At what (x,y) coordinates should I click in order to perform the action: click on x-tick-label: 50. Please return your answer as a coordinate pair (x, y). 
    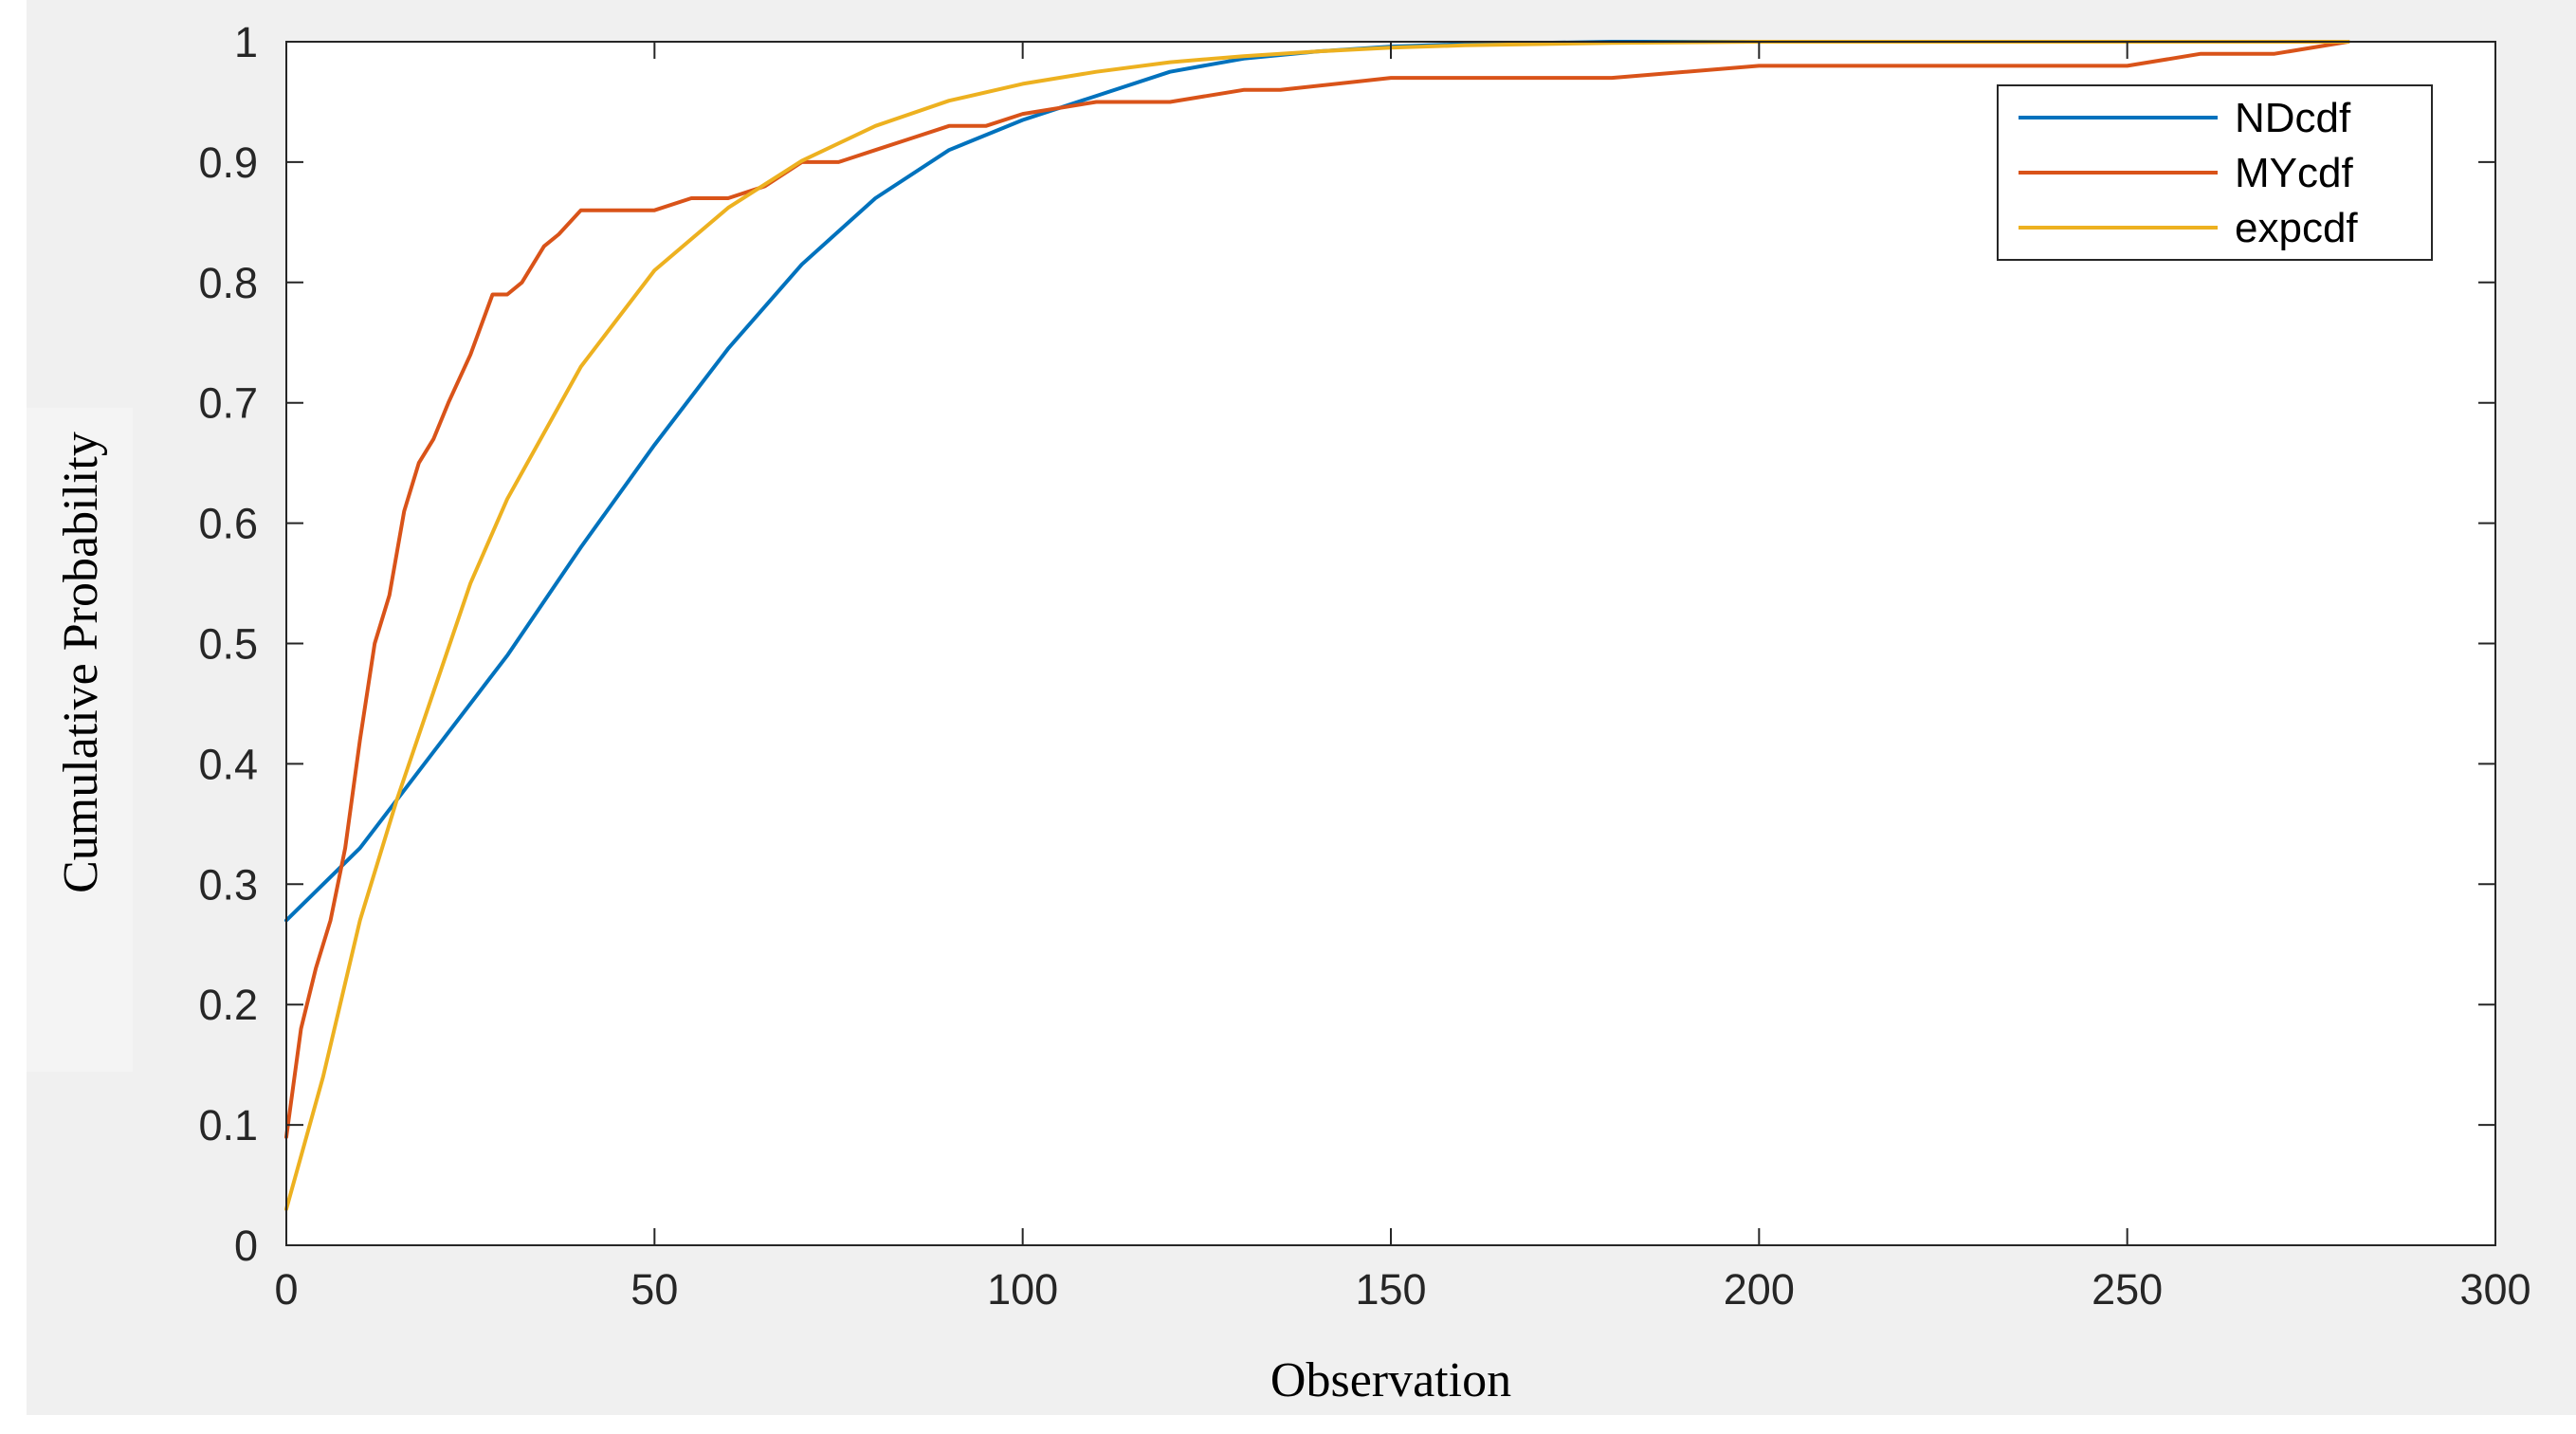
    Looking at the image, I should click on (654, 1289).